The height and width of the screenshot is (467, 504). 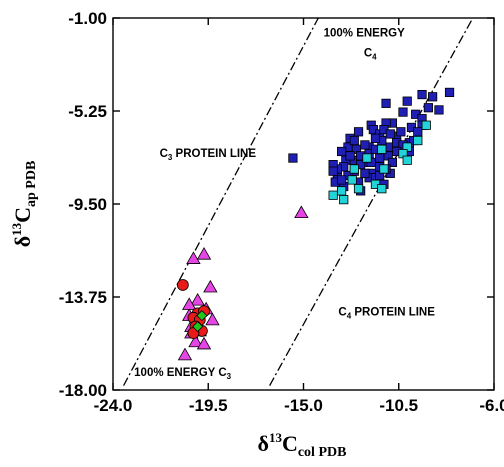 I want to click on x-axis-title: δ13Ccol PDB, so click(x=302, y=445).